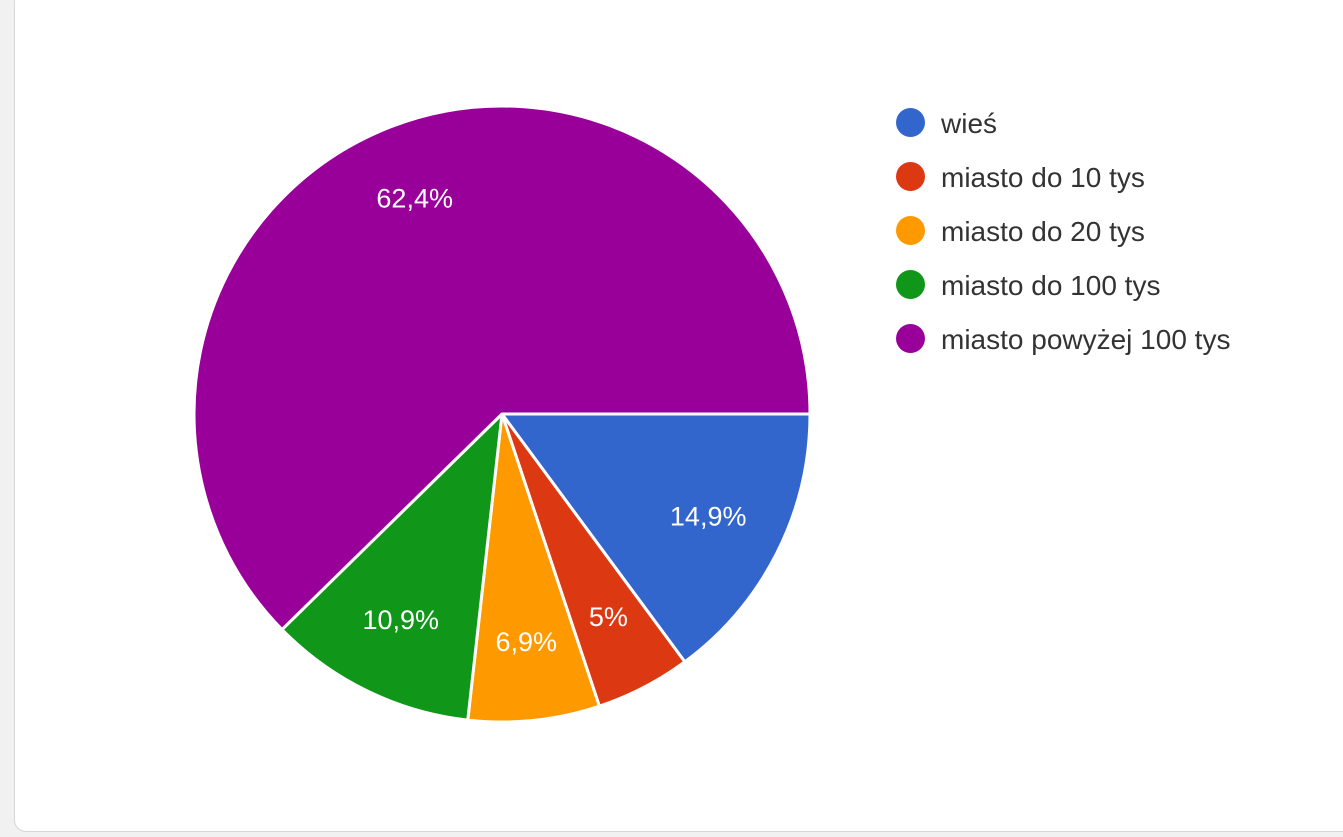 The height and width of the screenshot is (837, 1343). Describe the element at coordinates (526, 642) in the screenshot. I see `slice-value-label: 6,9%` at that location.